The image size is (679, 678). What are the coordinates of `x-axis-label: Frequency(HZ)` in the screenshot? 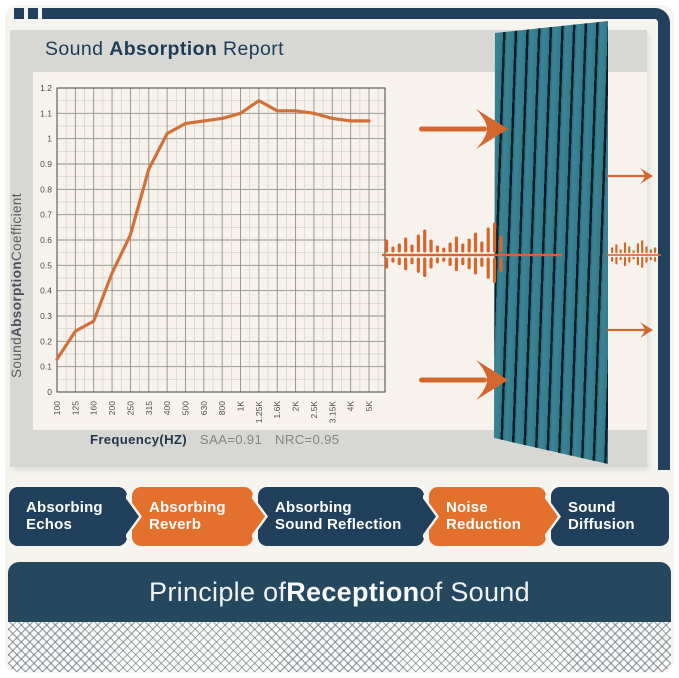 It's located at (138, 439).